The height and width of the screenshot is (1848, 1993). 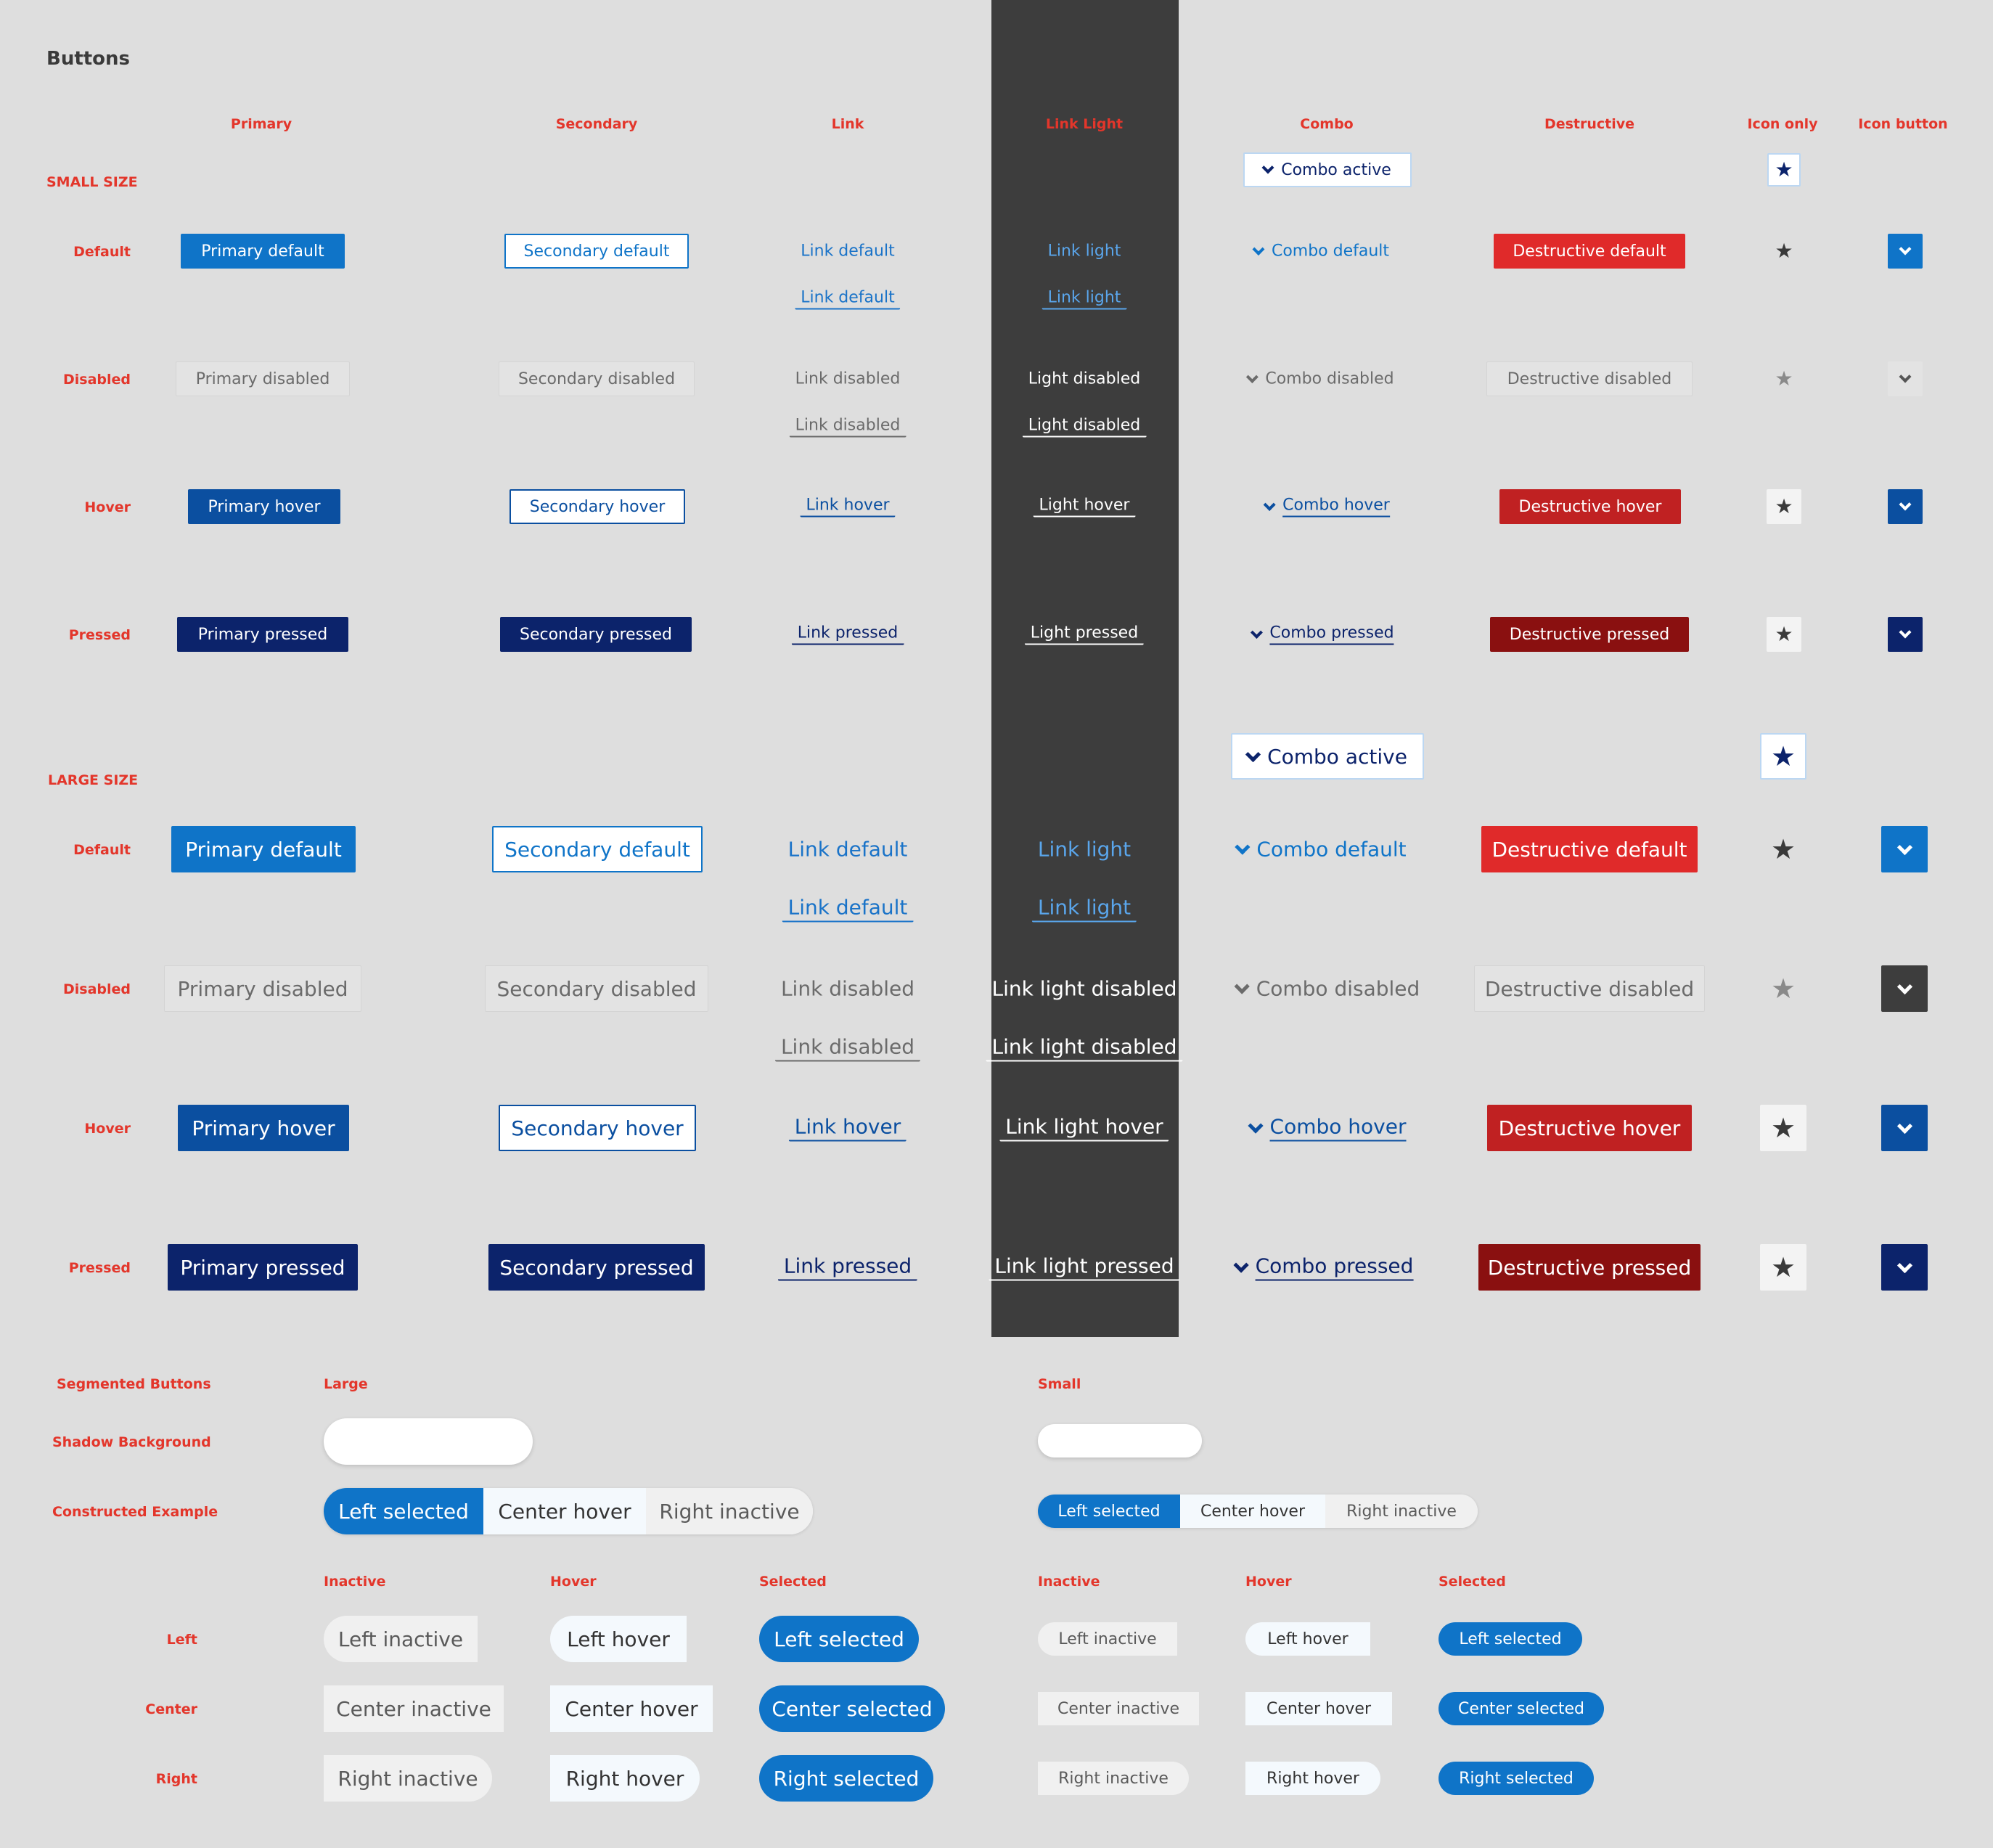 I want to click on icon-button-pressed-large, so click(x=1905, y=1267).